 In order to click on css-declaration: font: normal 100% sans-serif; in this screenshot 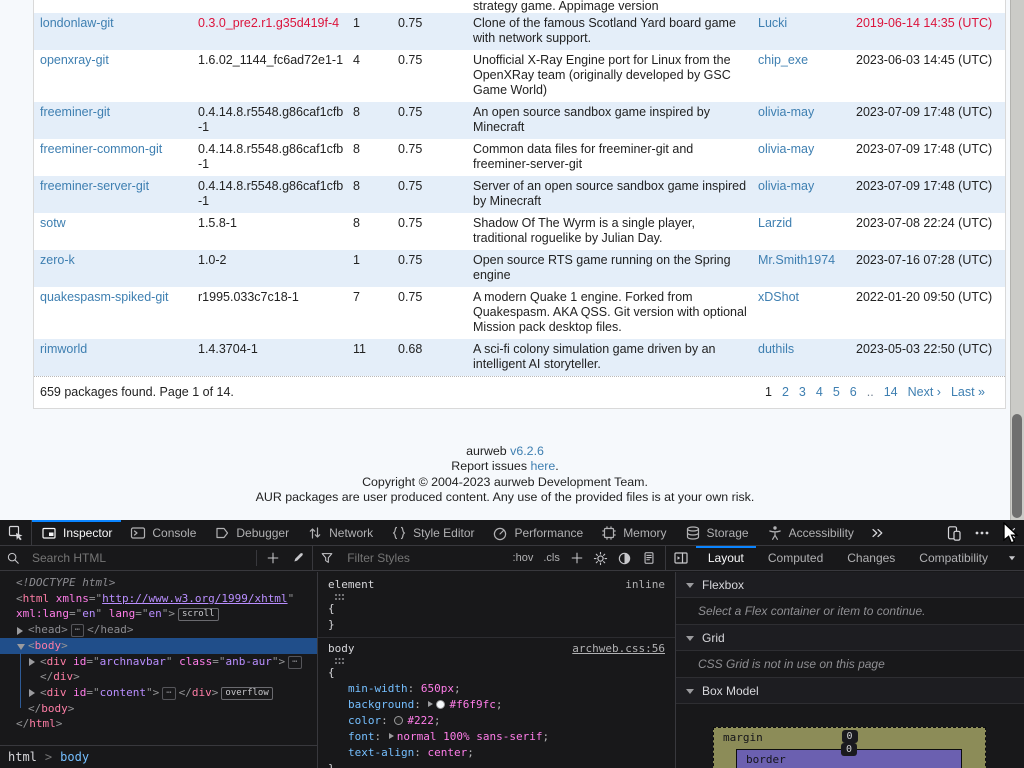, I will do `click(449, 736)`.